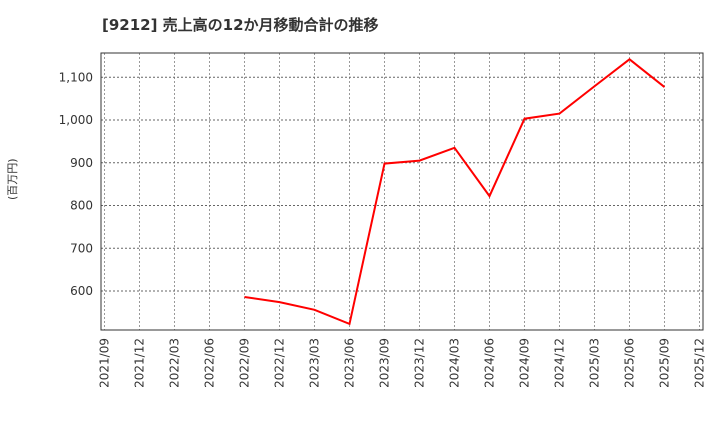 The image size is (720, 440). What do you see at coordinates (630, 363) in the screenshot?
I see `x-tick-label: 2025/06` at bounding box center [630, 363].